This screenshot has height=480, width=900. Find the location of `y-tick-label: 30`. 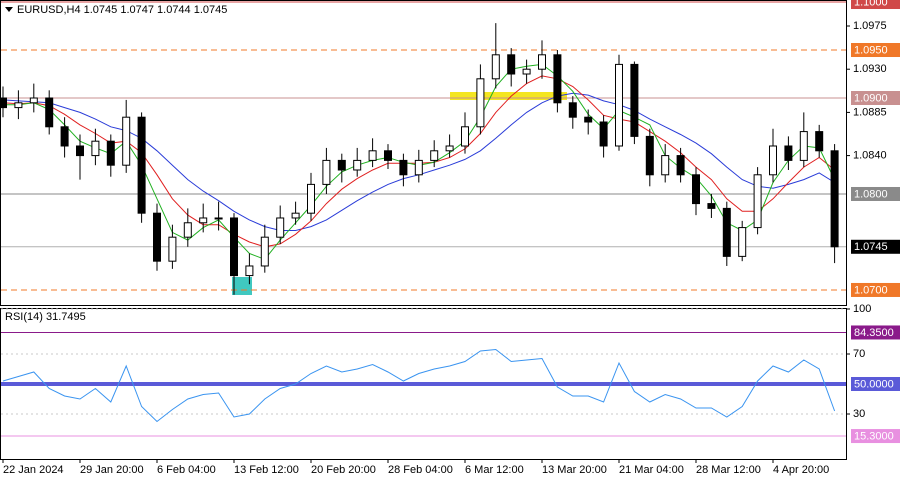

y-tick-label: 30 is located at coordinates (859, 414).